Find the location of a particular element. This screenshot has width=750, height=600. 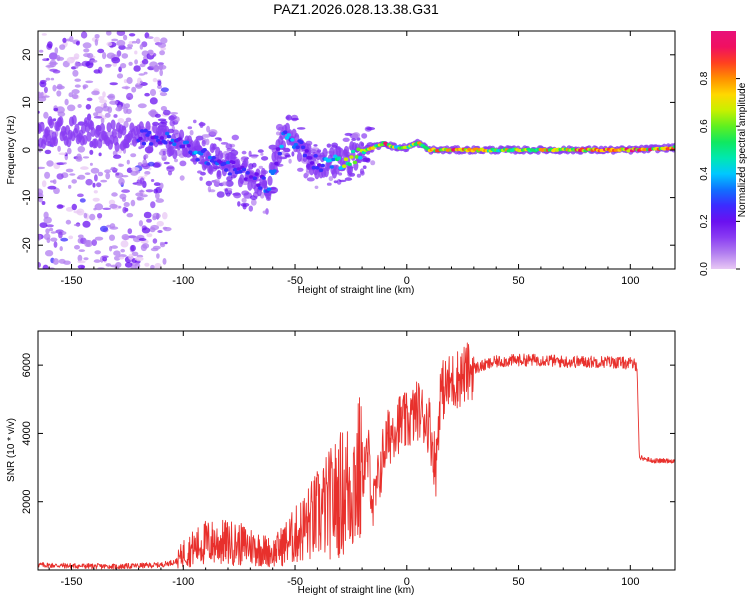

snr-x-tick-label: -150 is located at coordinates (72, 582).